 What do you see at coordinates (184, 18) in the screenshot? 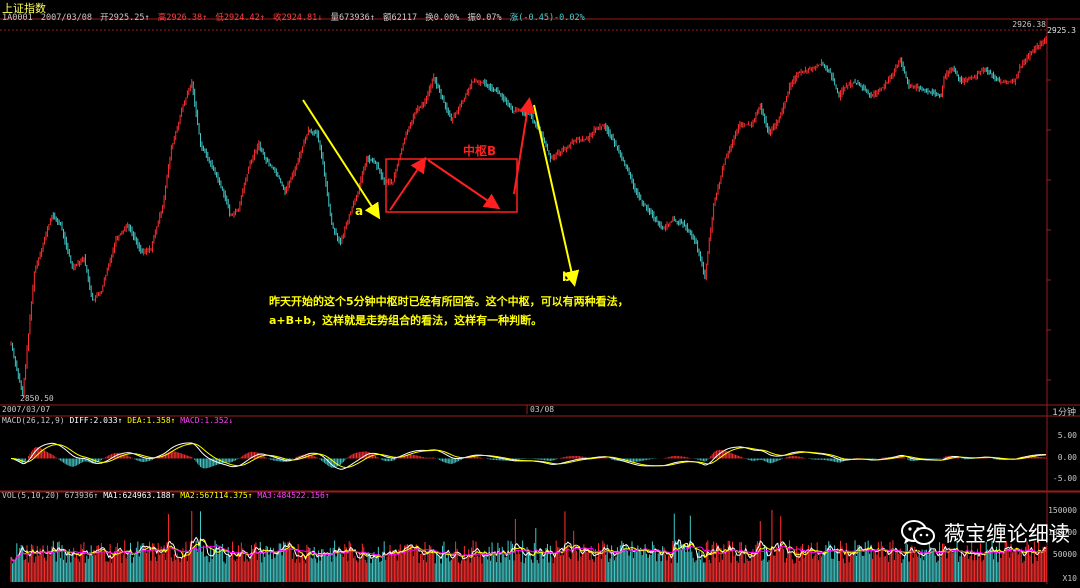
I see `high-value: 2926.38` at bounding box center [184, 18].